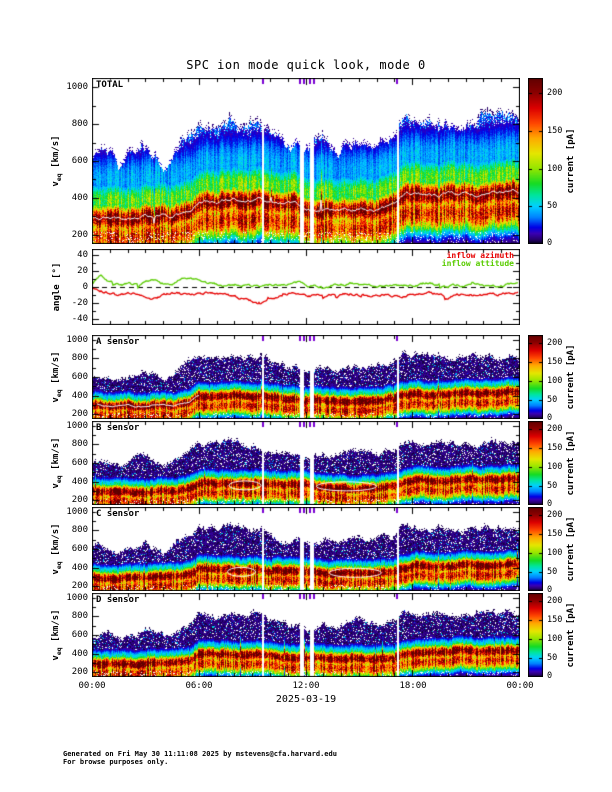 The height and width of the screenshot is (792, 612). I want to click on y-tick-label: -40, so click(79, 318).